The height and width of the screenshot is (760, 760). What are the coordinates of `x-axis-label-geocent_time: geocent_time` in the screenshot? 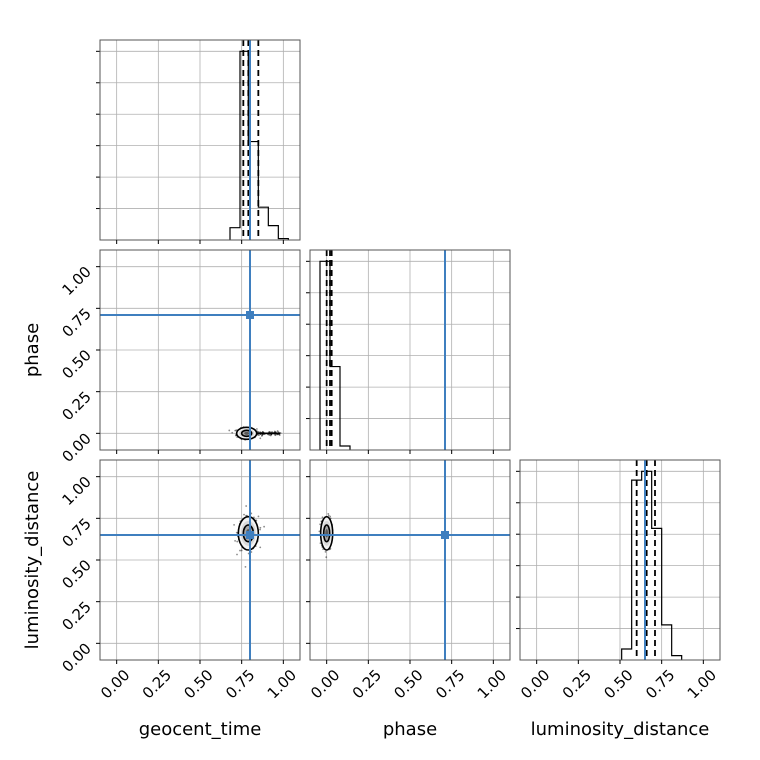 It's located at (200, 729).